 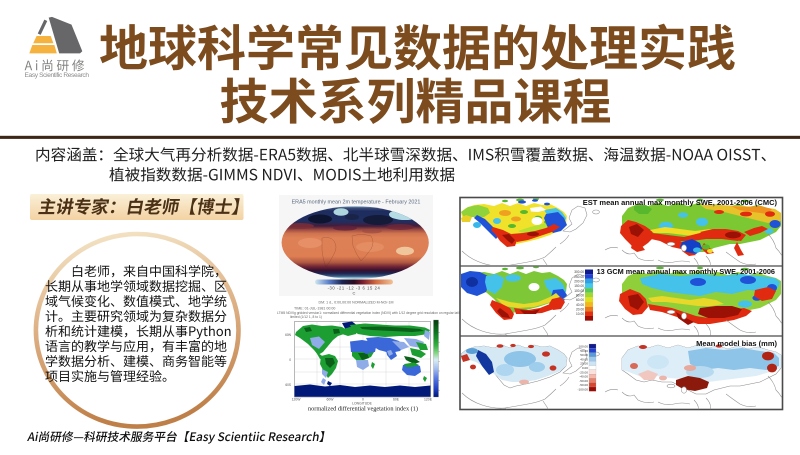 I want to click on svg-text: 25.00, so click(x=584, y=364).